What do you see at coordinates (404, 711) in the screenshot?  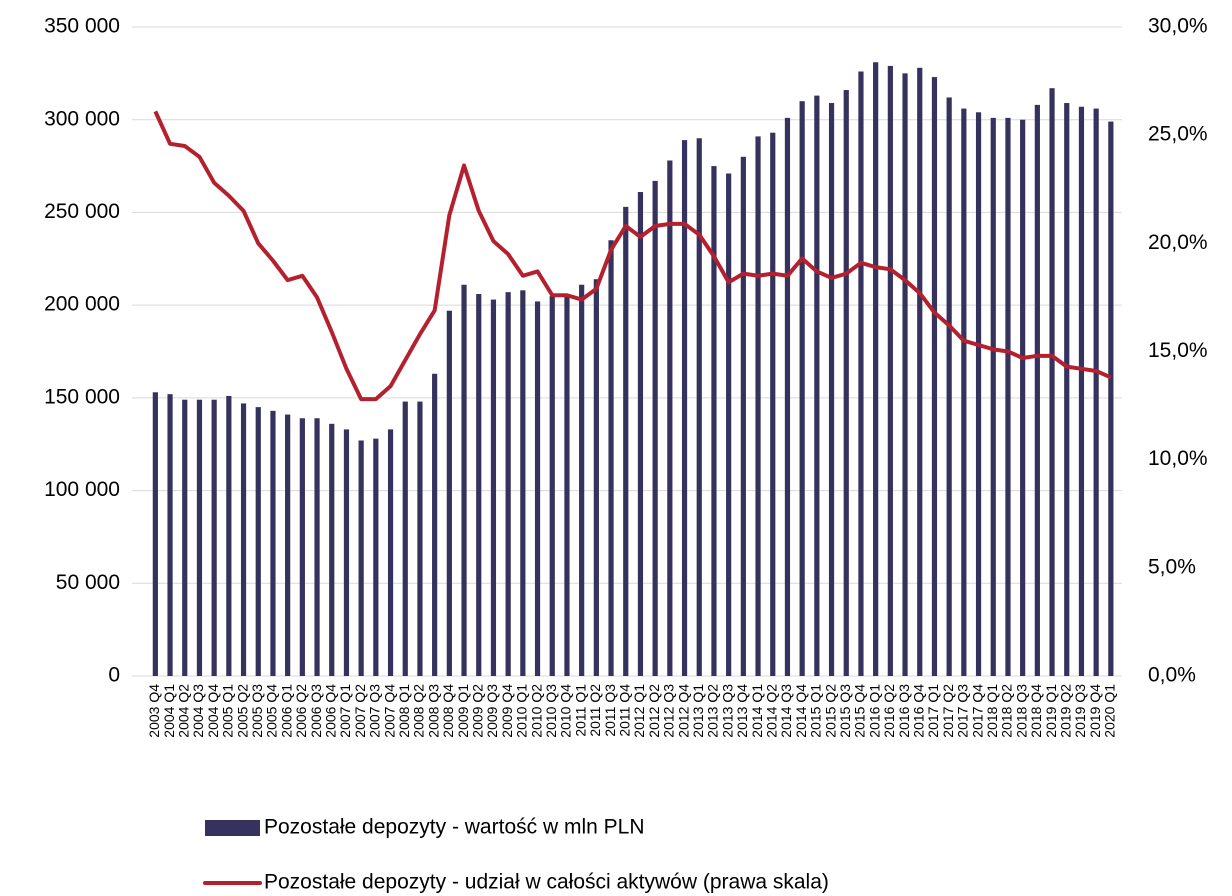 I see `x-tick-label: 2008 Q1` at bounding box center [404, 711].